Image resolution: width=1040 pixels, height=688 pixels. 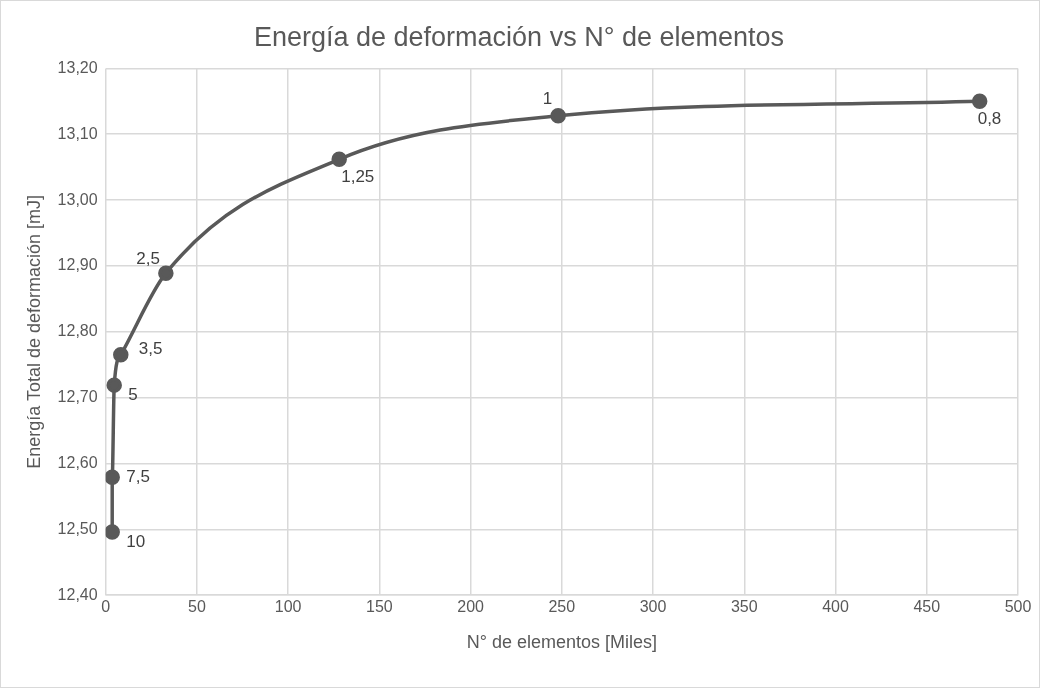 I want to click on annotation: 1,25, so click(x=358, y=176).